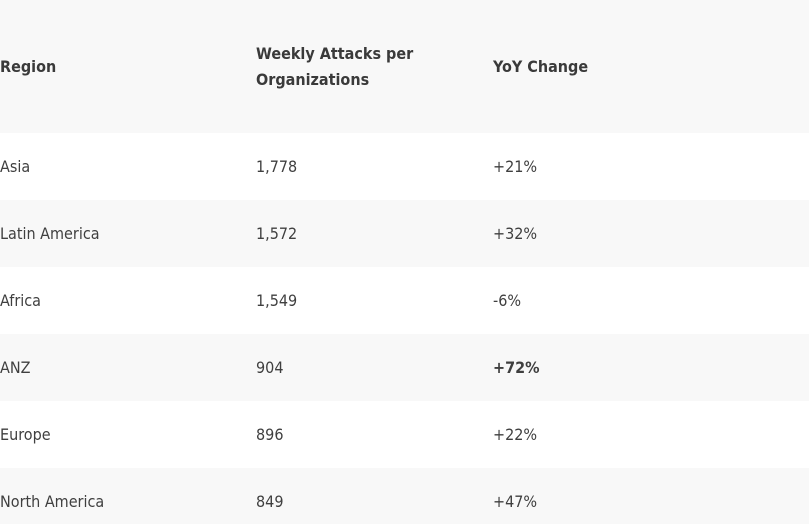 The image size is (809, 524). What do you see at coordinates (270, 434) in the screenshot?
I see `attacks-cell: 896` at bounding box center [270, 434].